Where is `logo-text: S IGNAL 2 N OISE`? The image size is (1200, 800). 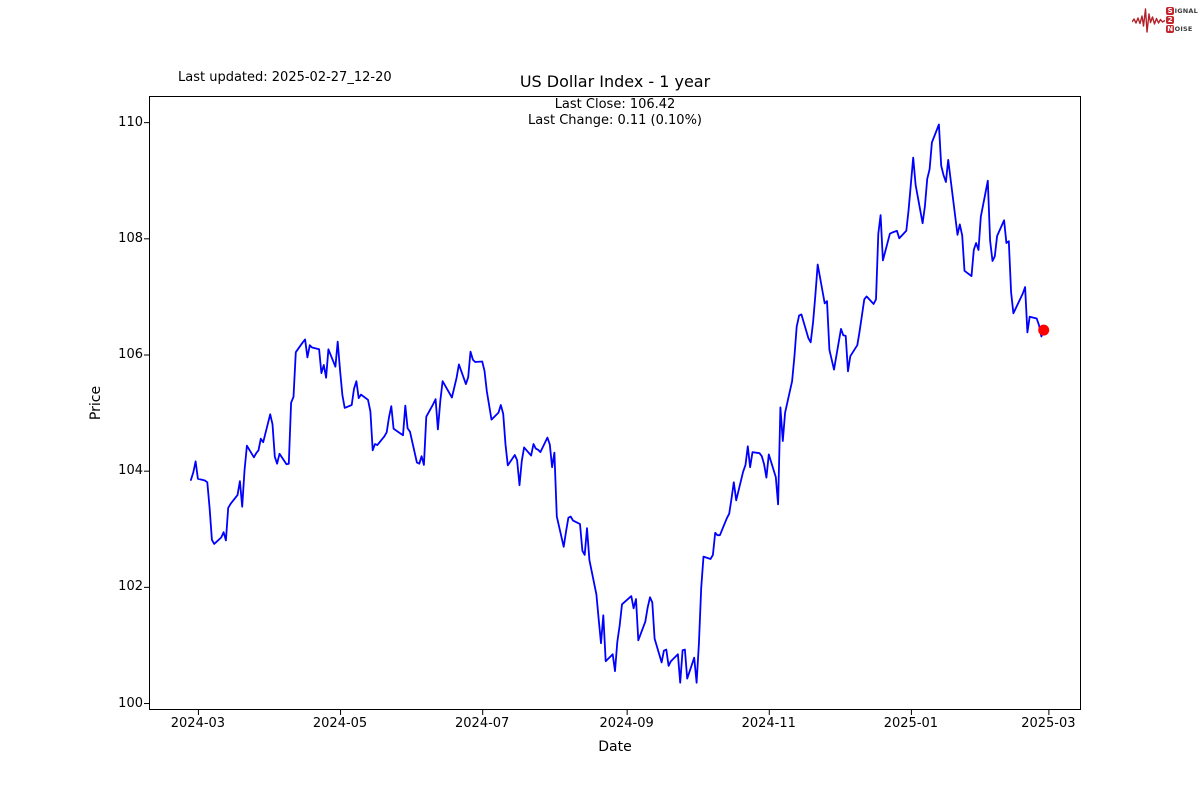 logo-text: S IGNAL 2 N OISE is located at coordinates (1182, 20).